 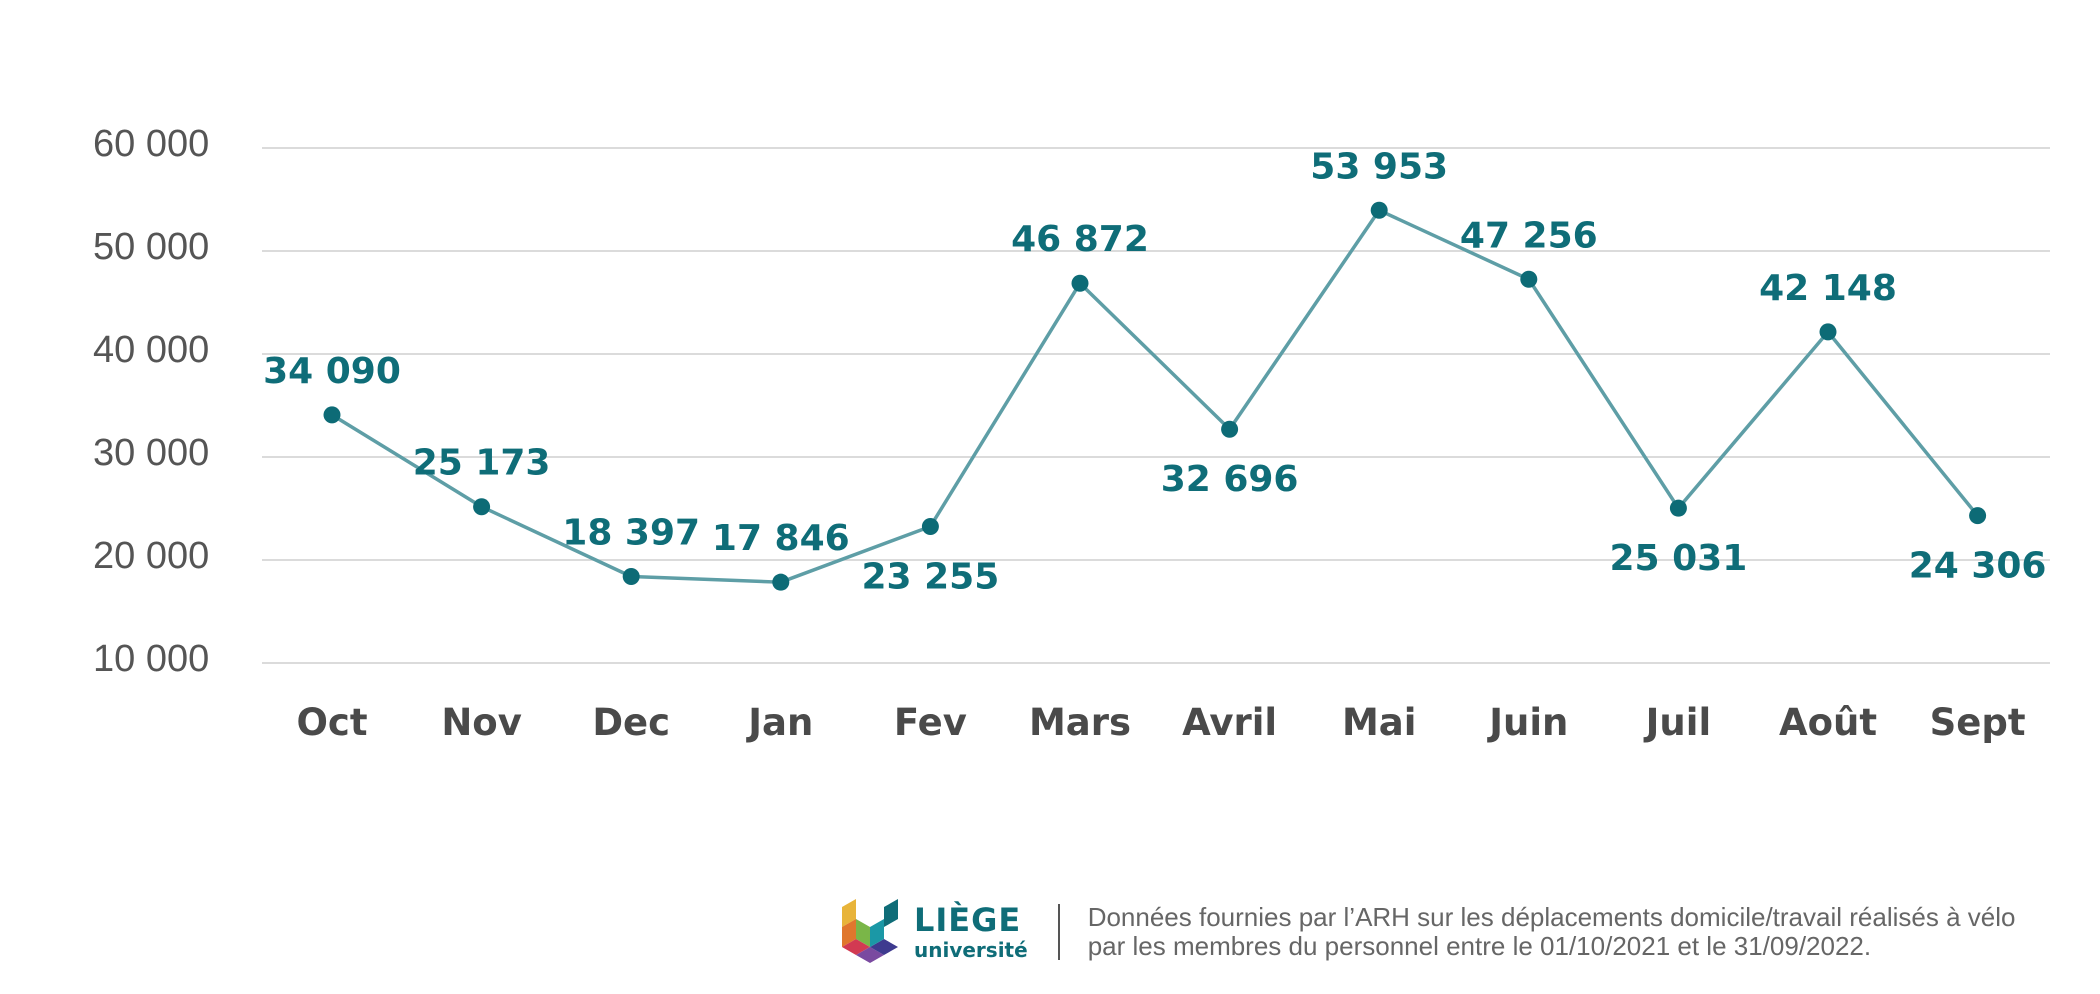 What do you see at coordinates (1828, 288) in the screenshot?
I see `data-label: 42 148` at bounding box center [1828, 288].